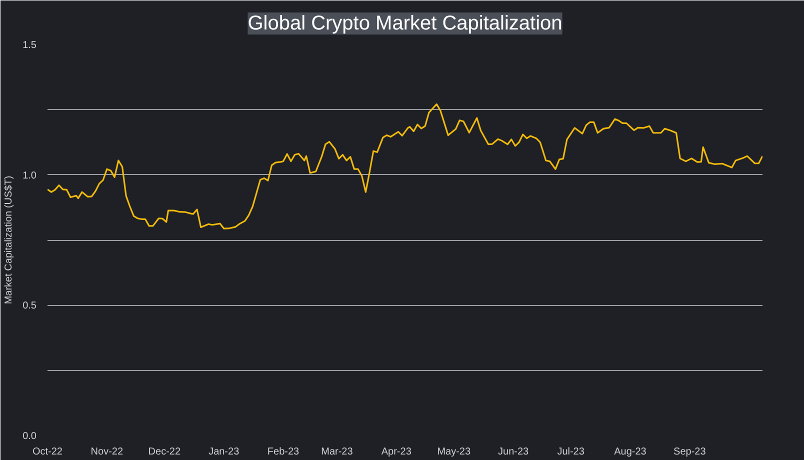 The image size is (804, 460). I want to click on x-tick-label: Aug-23, so click(630, 452).